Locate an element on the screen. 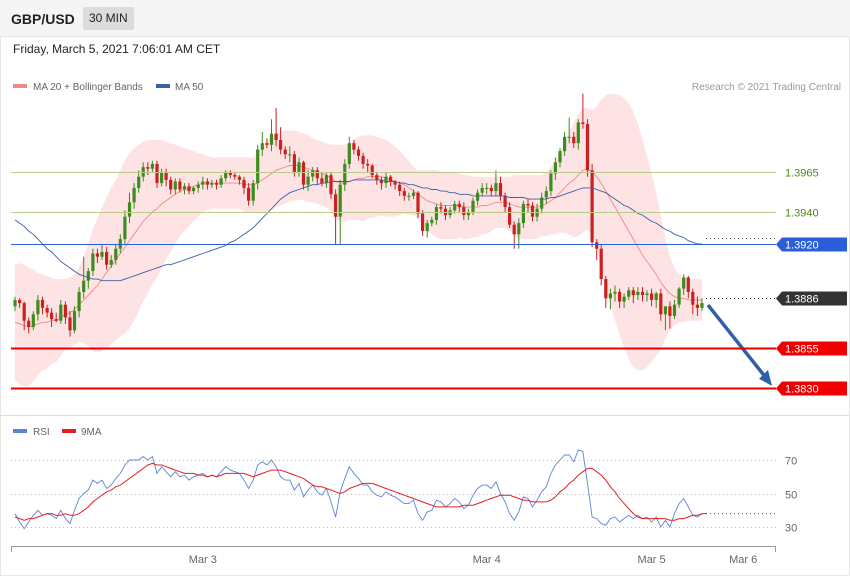 This screenshot has width=850, height=576. rsi-line is located at coordinates (358, 489).